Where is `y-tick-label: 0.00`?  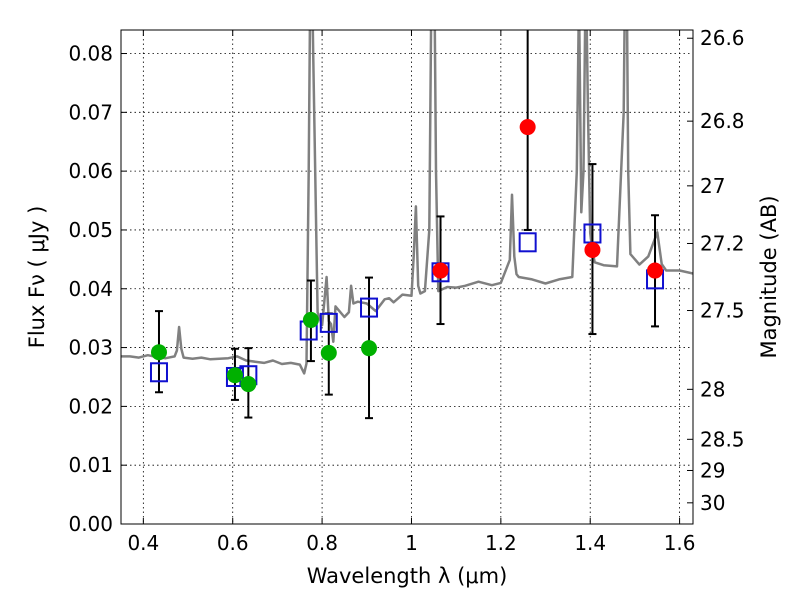
y-tick-label: 0.00 is located at coordinates (90, 524).